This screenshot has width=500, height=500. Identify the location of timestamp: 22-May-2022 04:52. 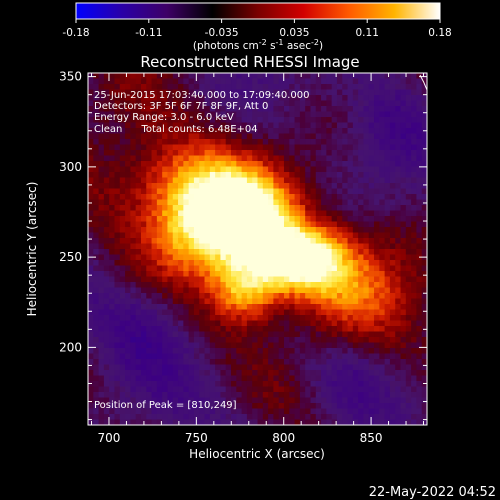
(432, 492).